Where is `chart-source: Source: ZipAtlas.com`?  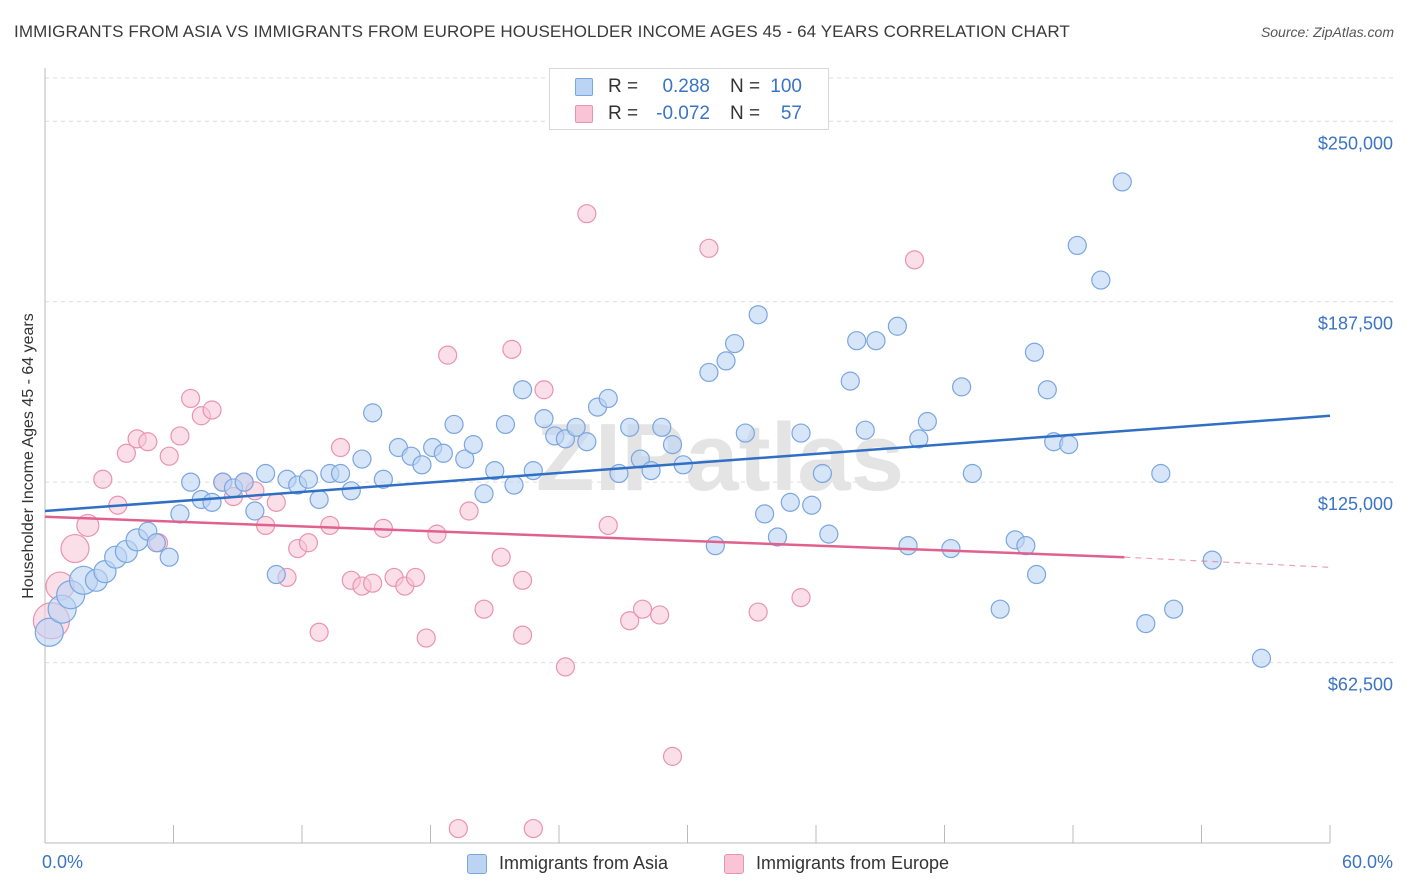 chart-source: Source: ZipAtlas.com is located at coordinates (1327, 32).